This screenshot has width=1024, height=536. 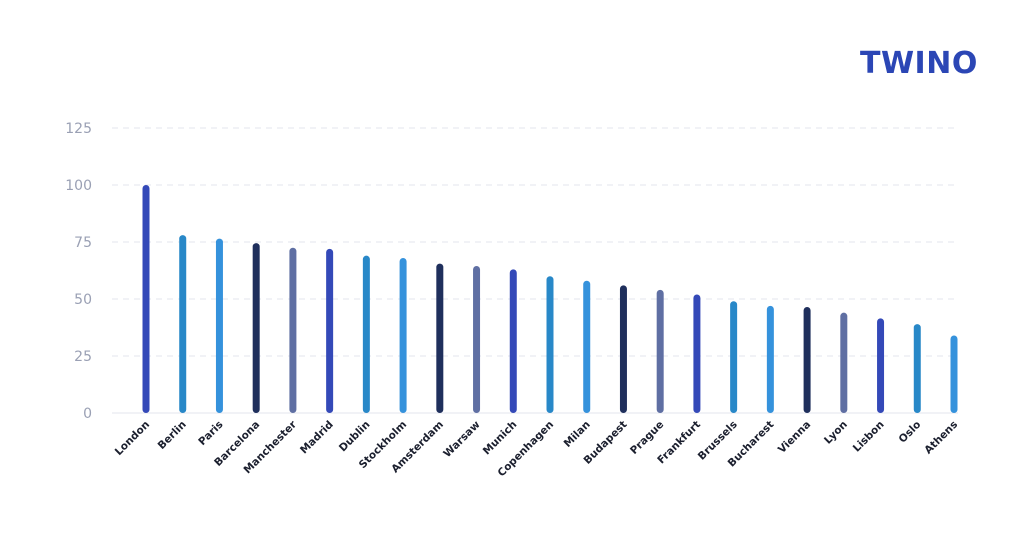 I want to click on y-tick-label: 25, so click(x=83, y=357).